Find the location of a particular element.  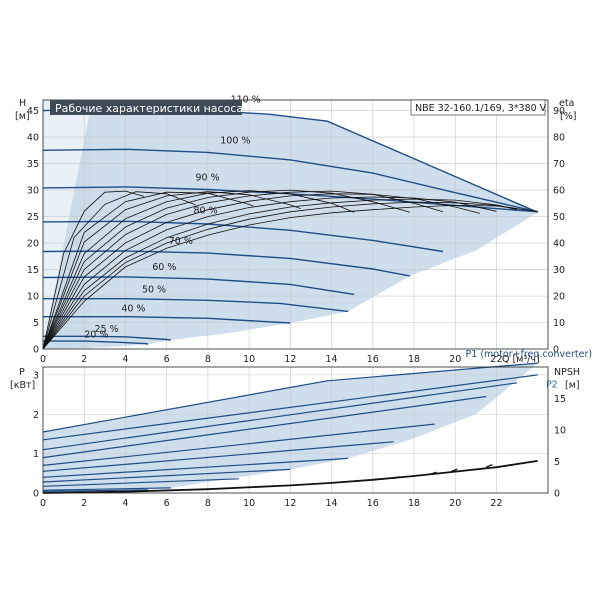

speed-label: 70 % is located at coordinates (181, 241).